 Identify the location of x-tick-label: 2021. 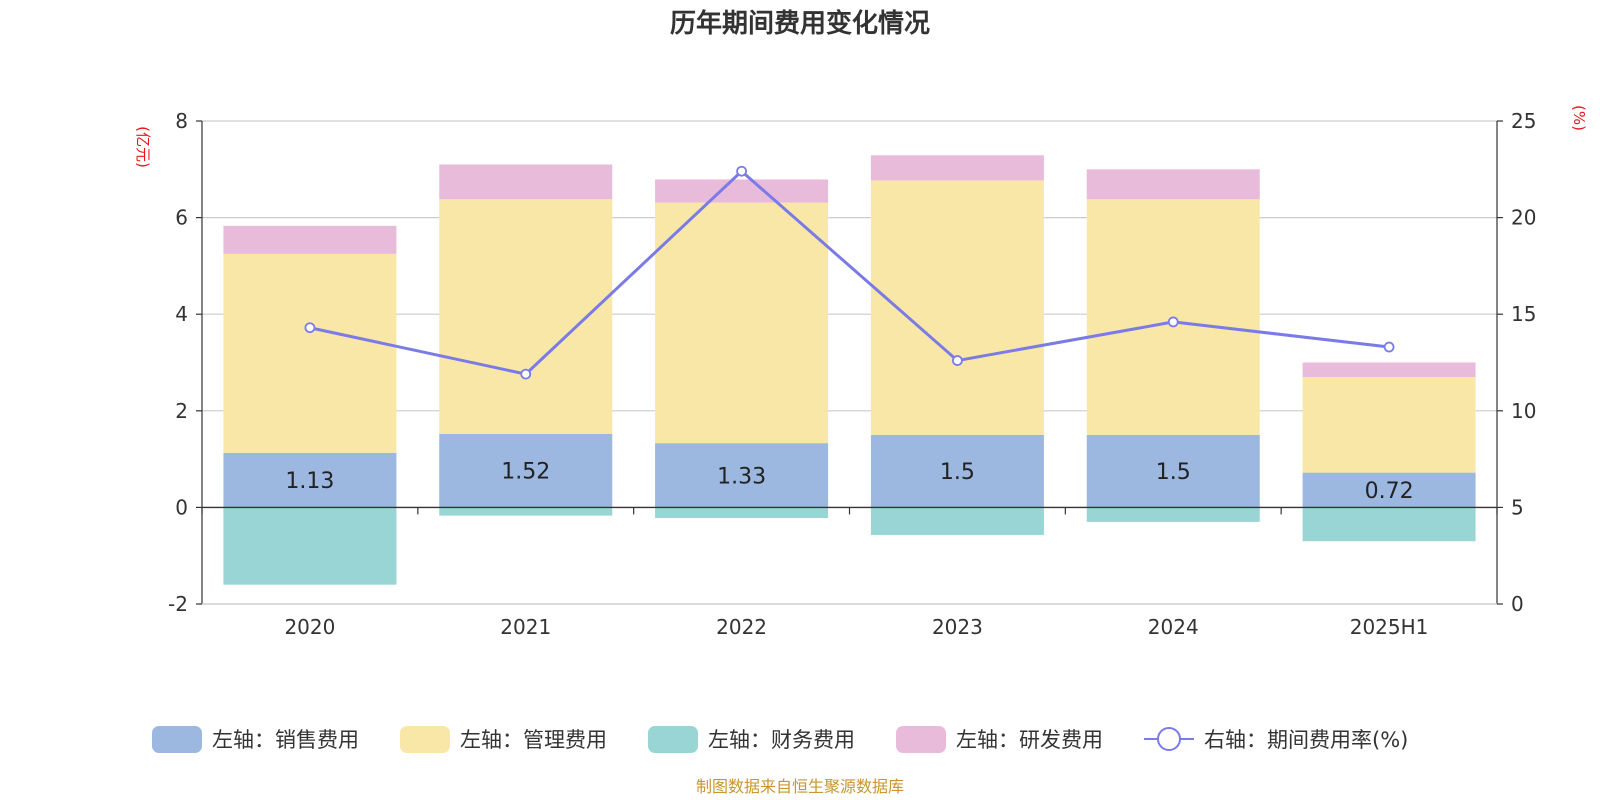
(525, 627).